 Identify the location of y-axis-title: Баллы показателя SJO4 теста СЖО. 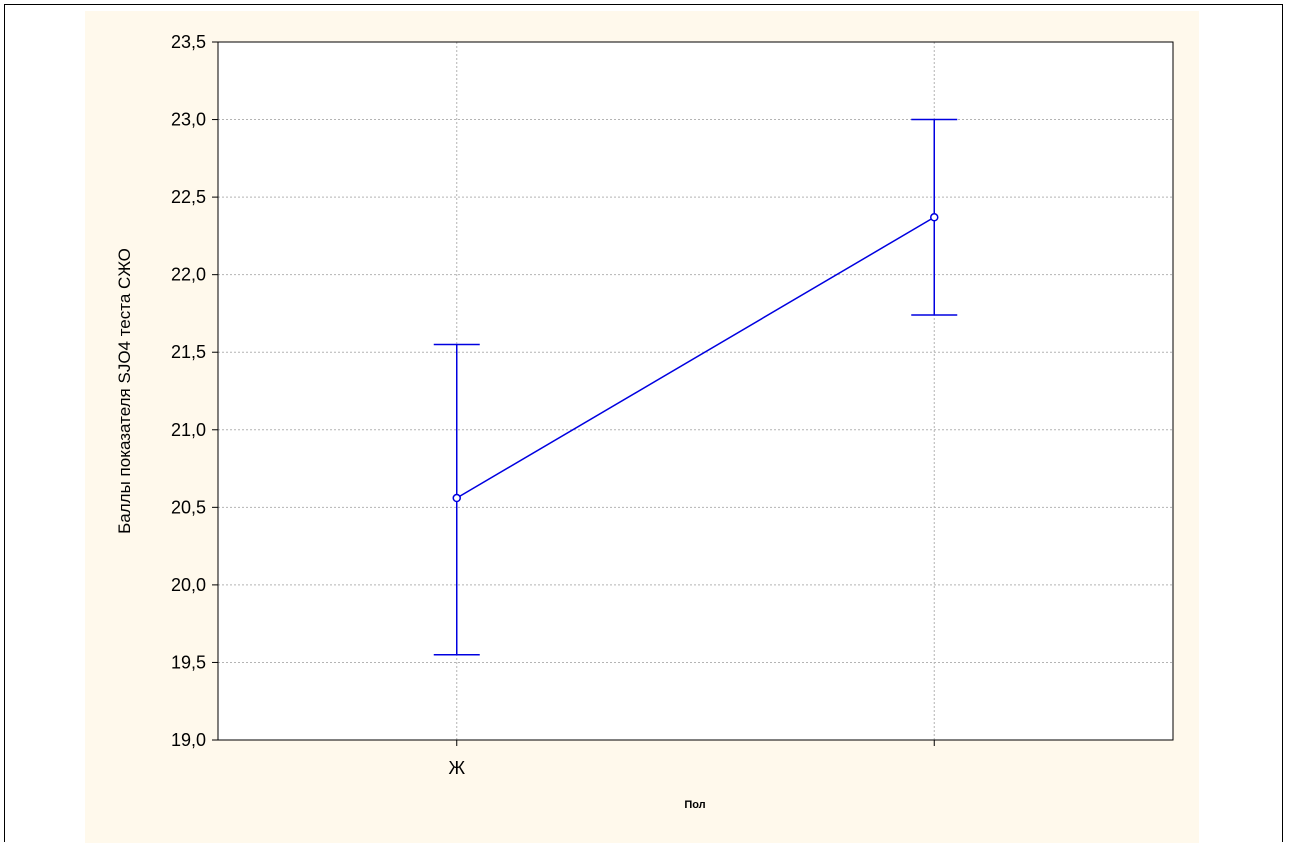
(124, 391).